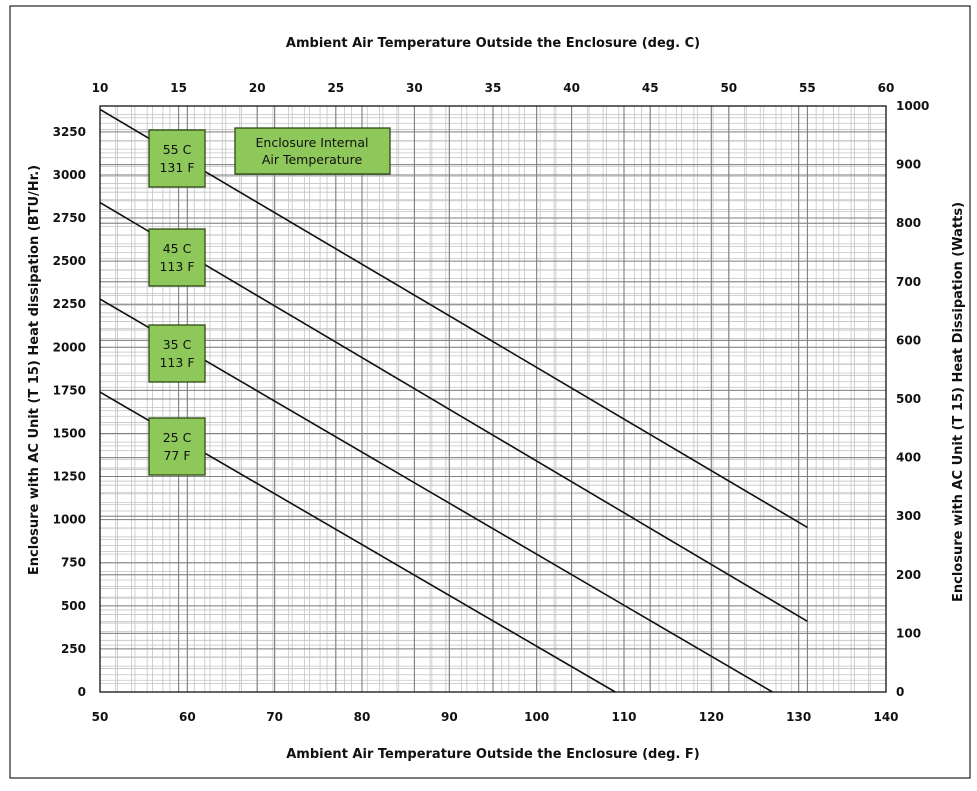  Describe the element at coordinates (798, 717) in the screenshot. I see `bottom-tick-label: 130` at that location.